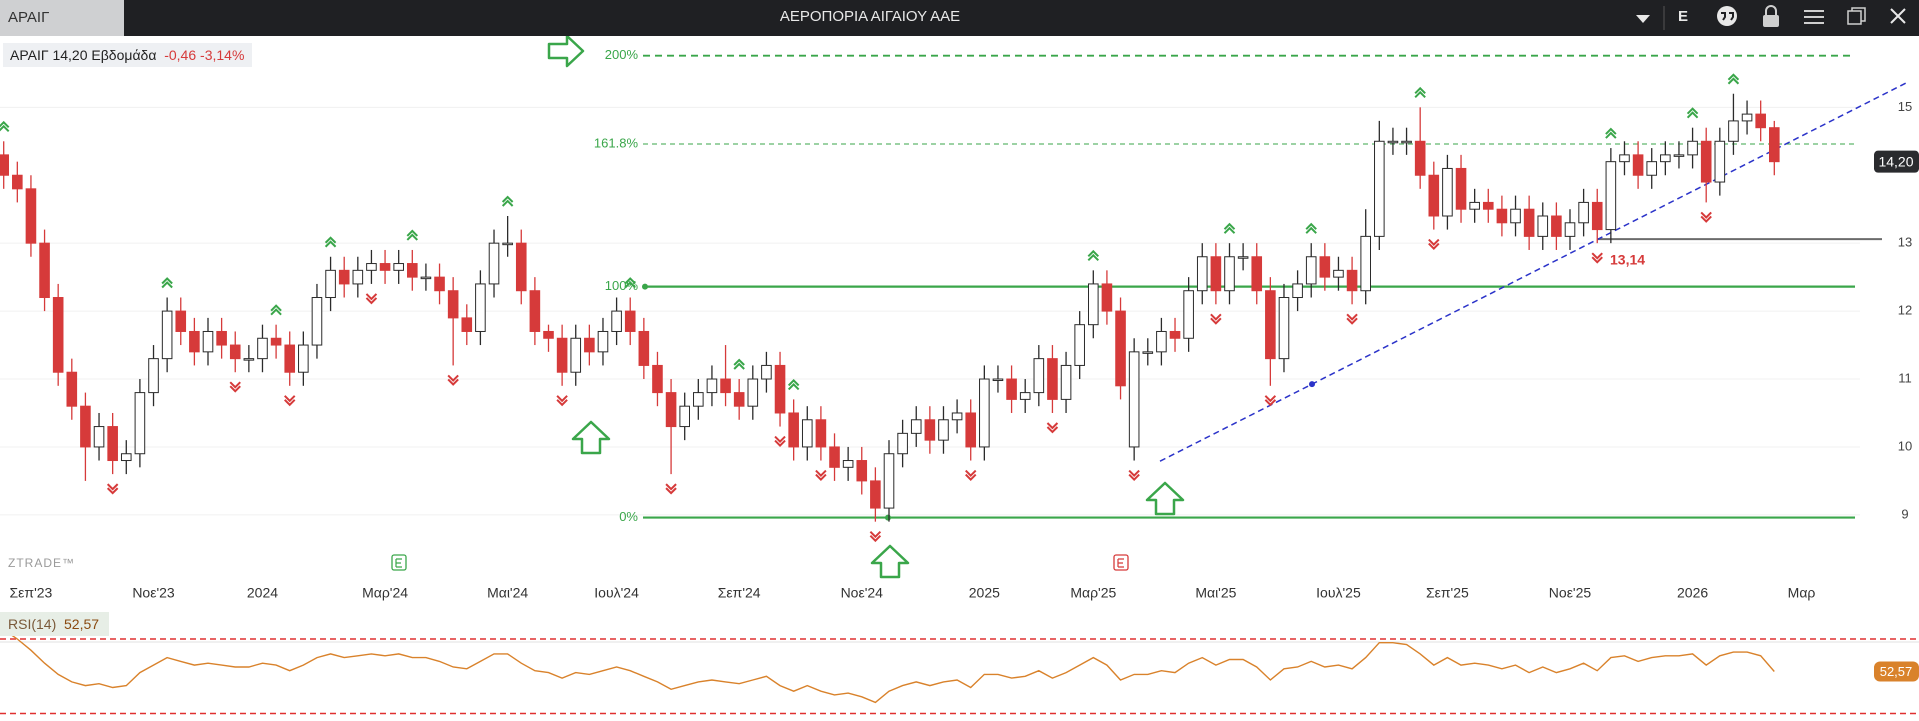  Describe the element at coordinates (1905, 377) in the screenshot. I see `y-tick-label: 11` at that location.